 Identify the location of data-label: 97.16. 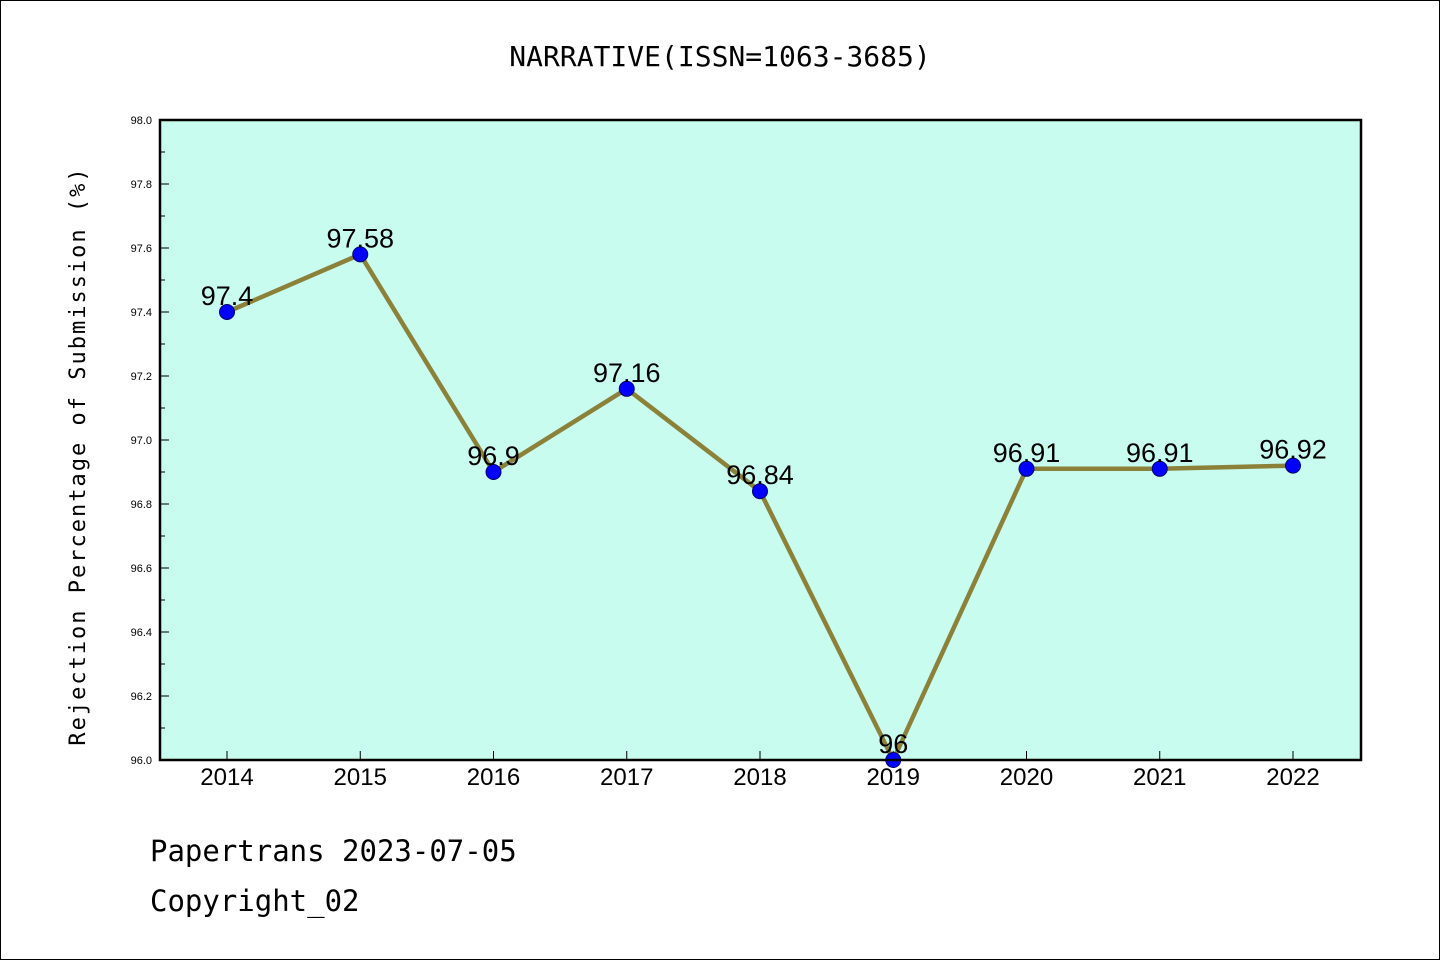
(627, 373).